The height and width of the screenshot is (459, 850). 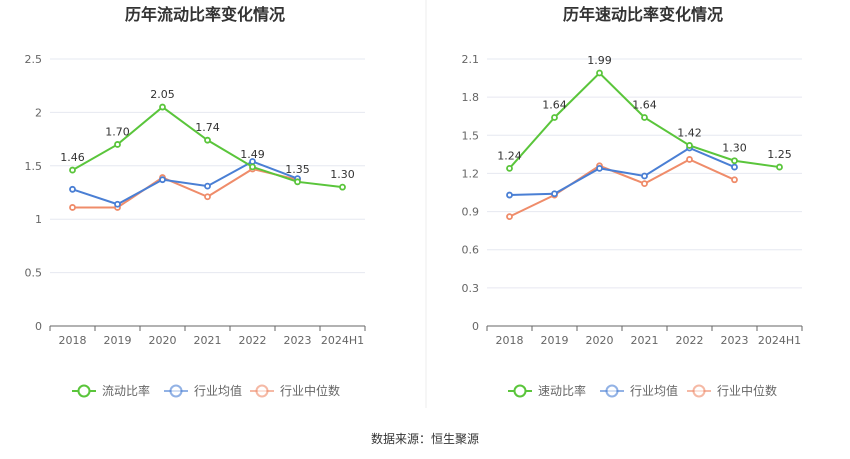 What do you see at coordinates (297, 169) in the screenshot?
I see `data-label: 1.35` at bounding box center [297, 169].